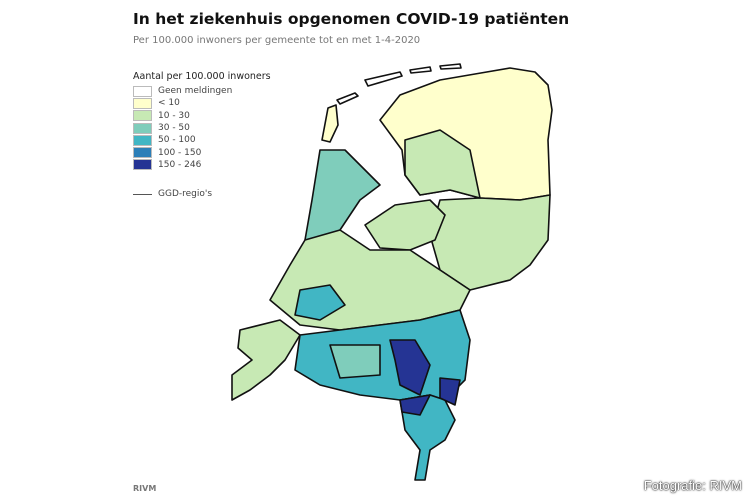  I want to click on legend-item: 100 - 150, so click(202, 152).